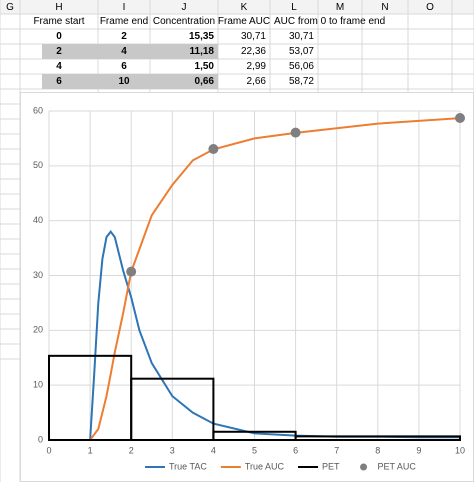 The image size is (474, 482). What do you see at coordinates (244, 7) in the screenshot?
I see `column-letter: K` at bounding box center [244, 7].